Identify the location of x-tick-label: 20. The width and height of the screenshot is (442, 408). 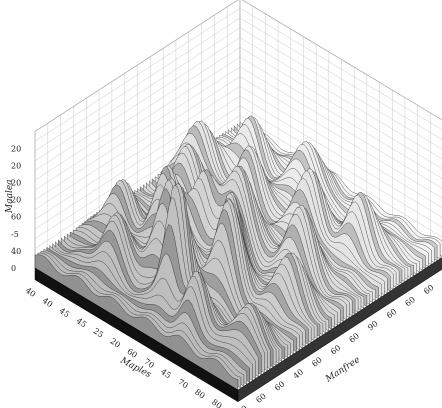
(115, 343).